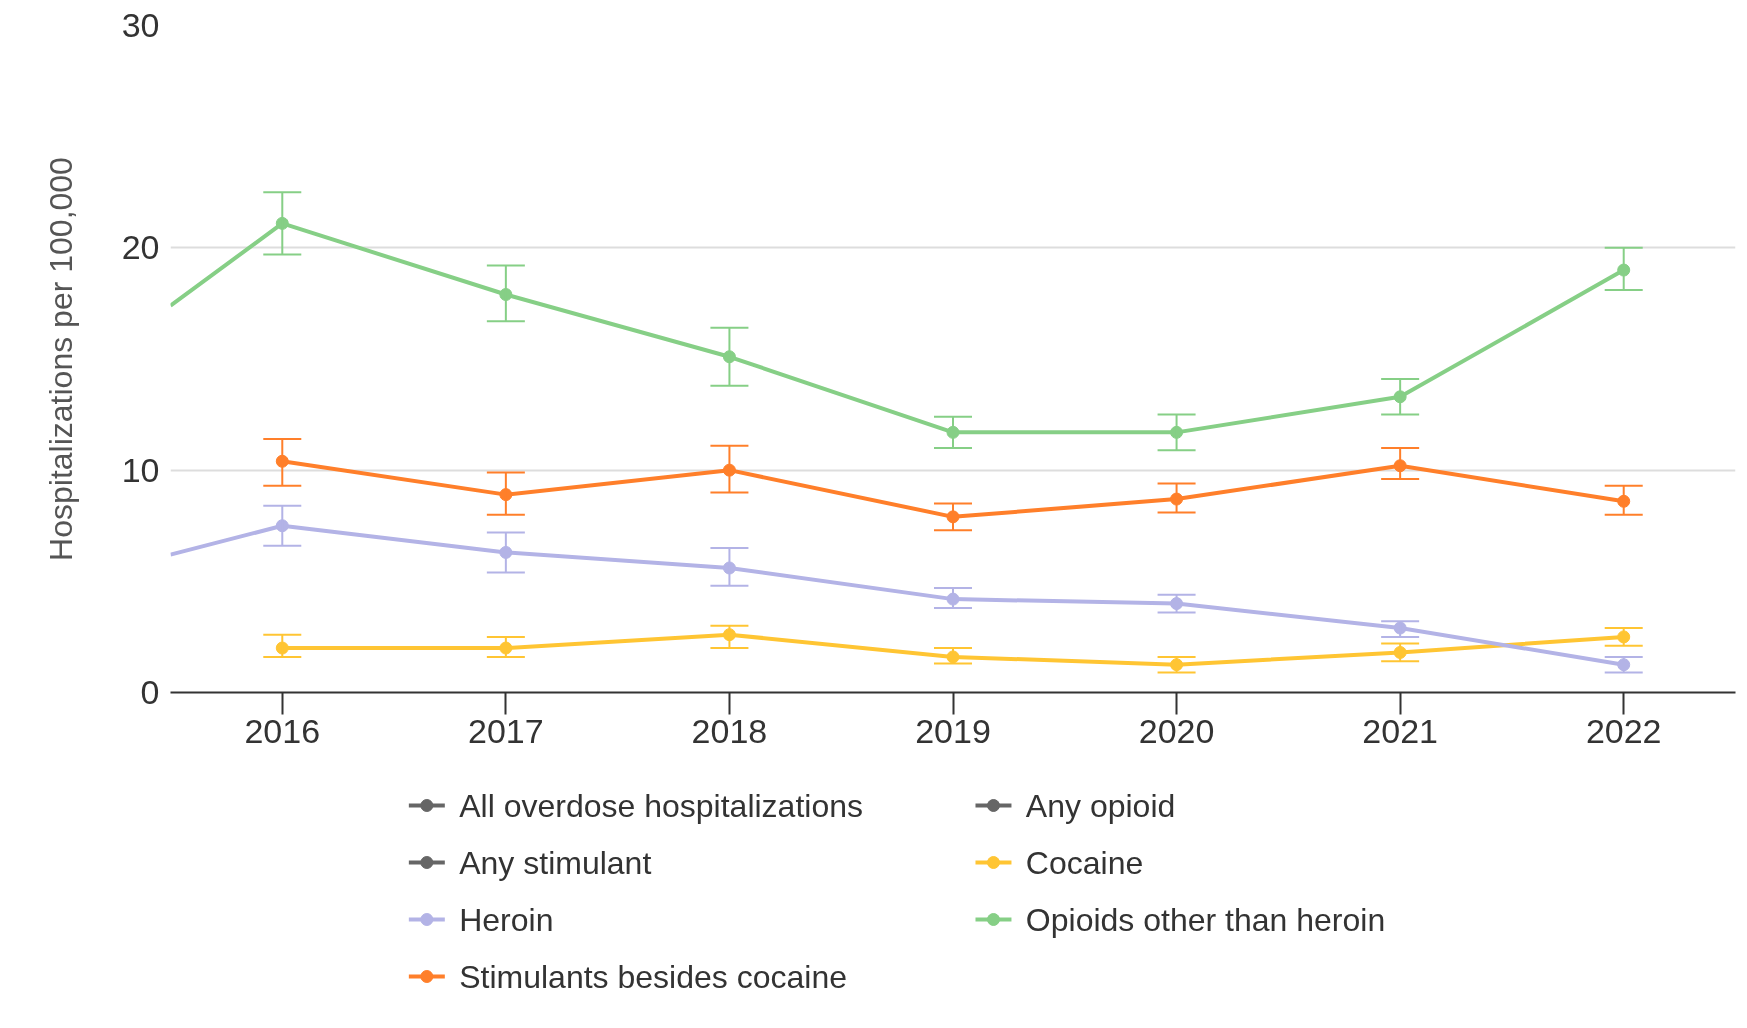 The height and width of the screenshot is (1028, 1747). Describe the element at coordinates (953, 730) in the screenshot. I see `x-tick-label: 2019` at that location.